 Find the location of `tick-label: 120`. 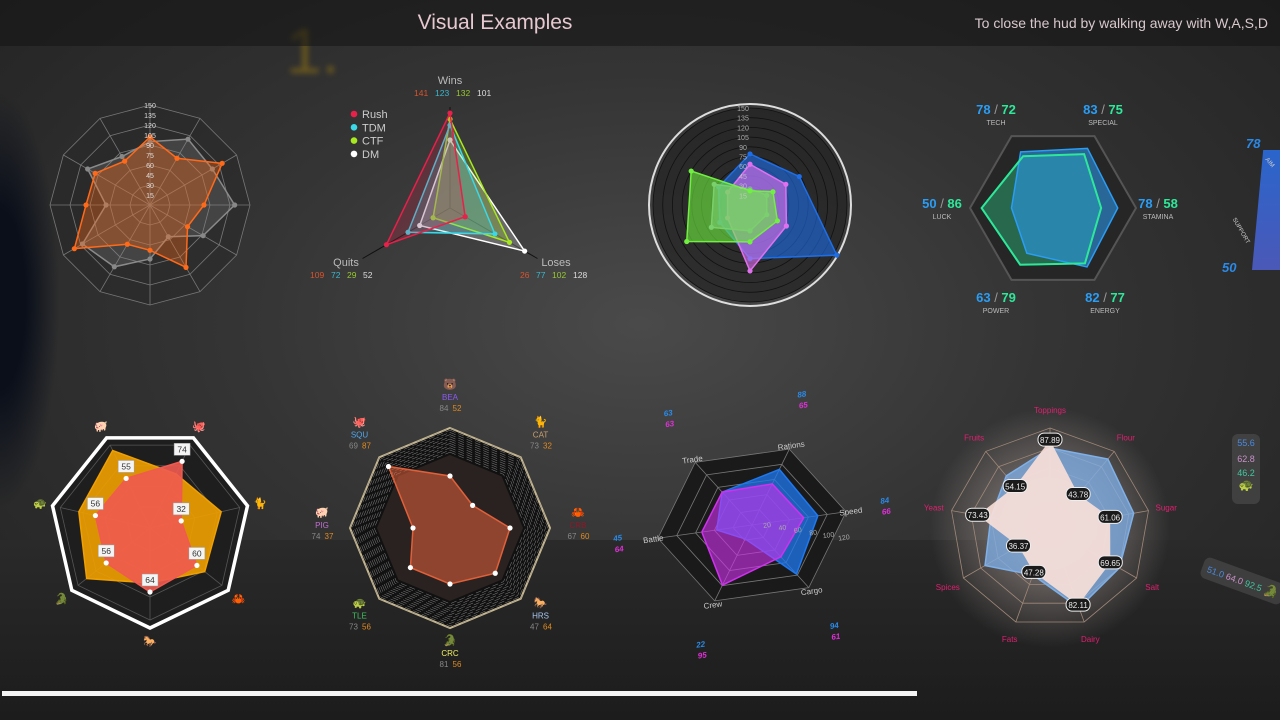

tick-label: 120 is located at coordinates (743, 128).